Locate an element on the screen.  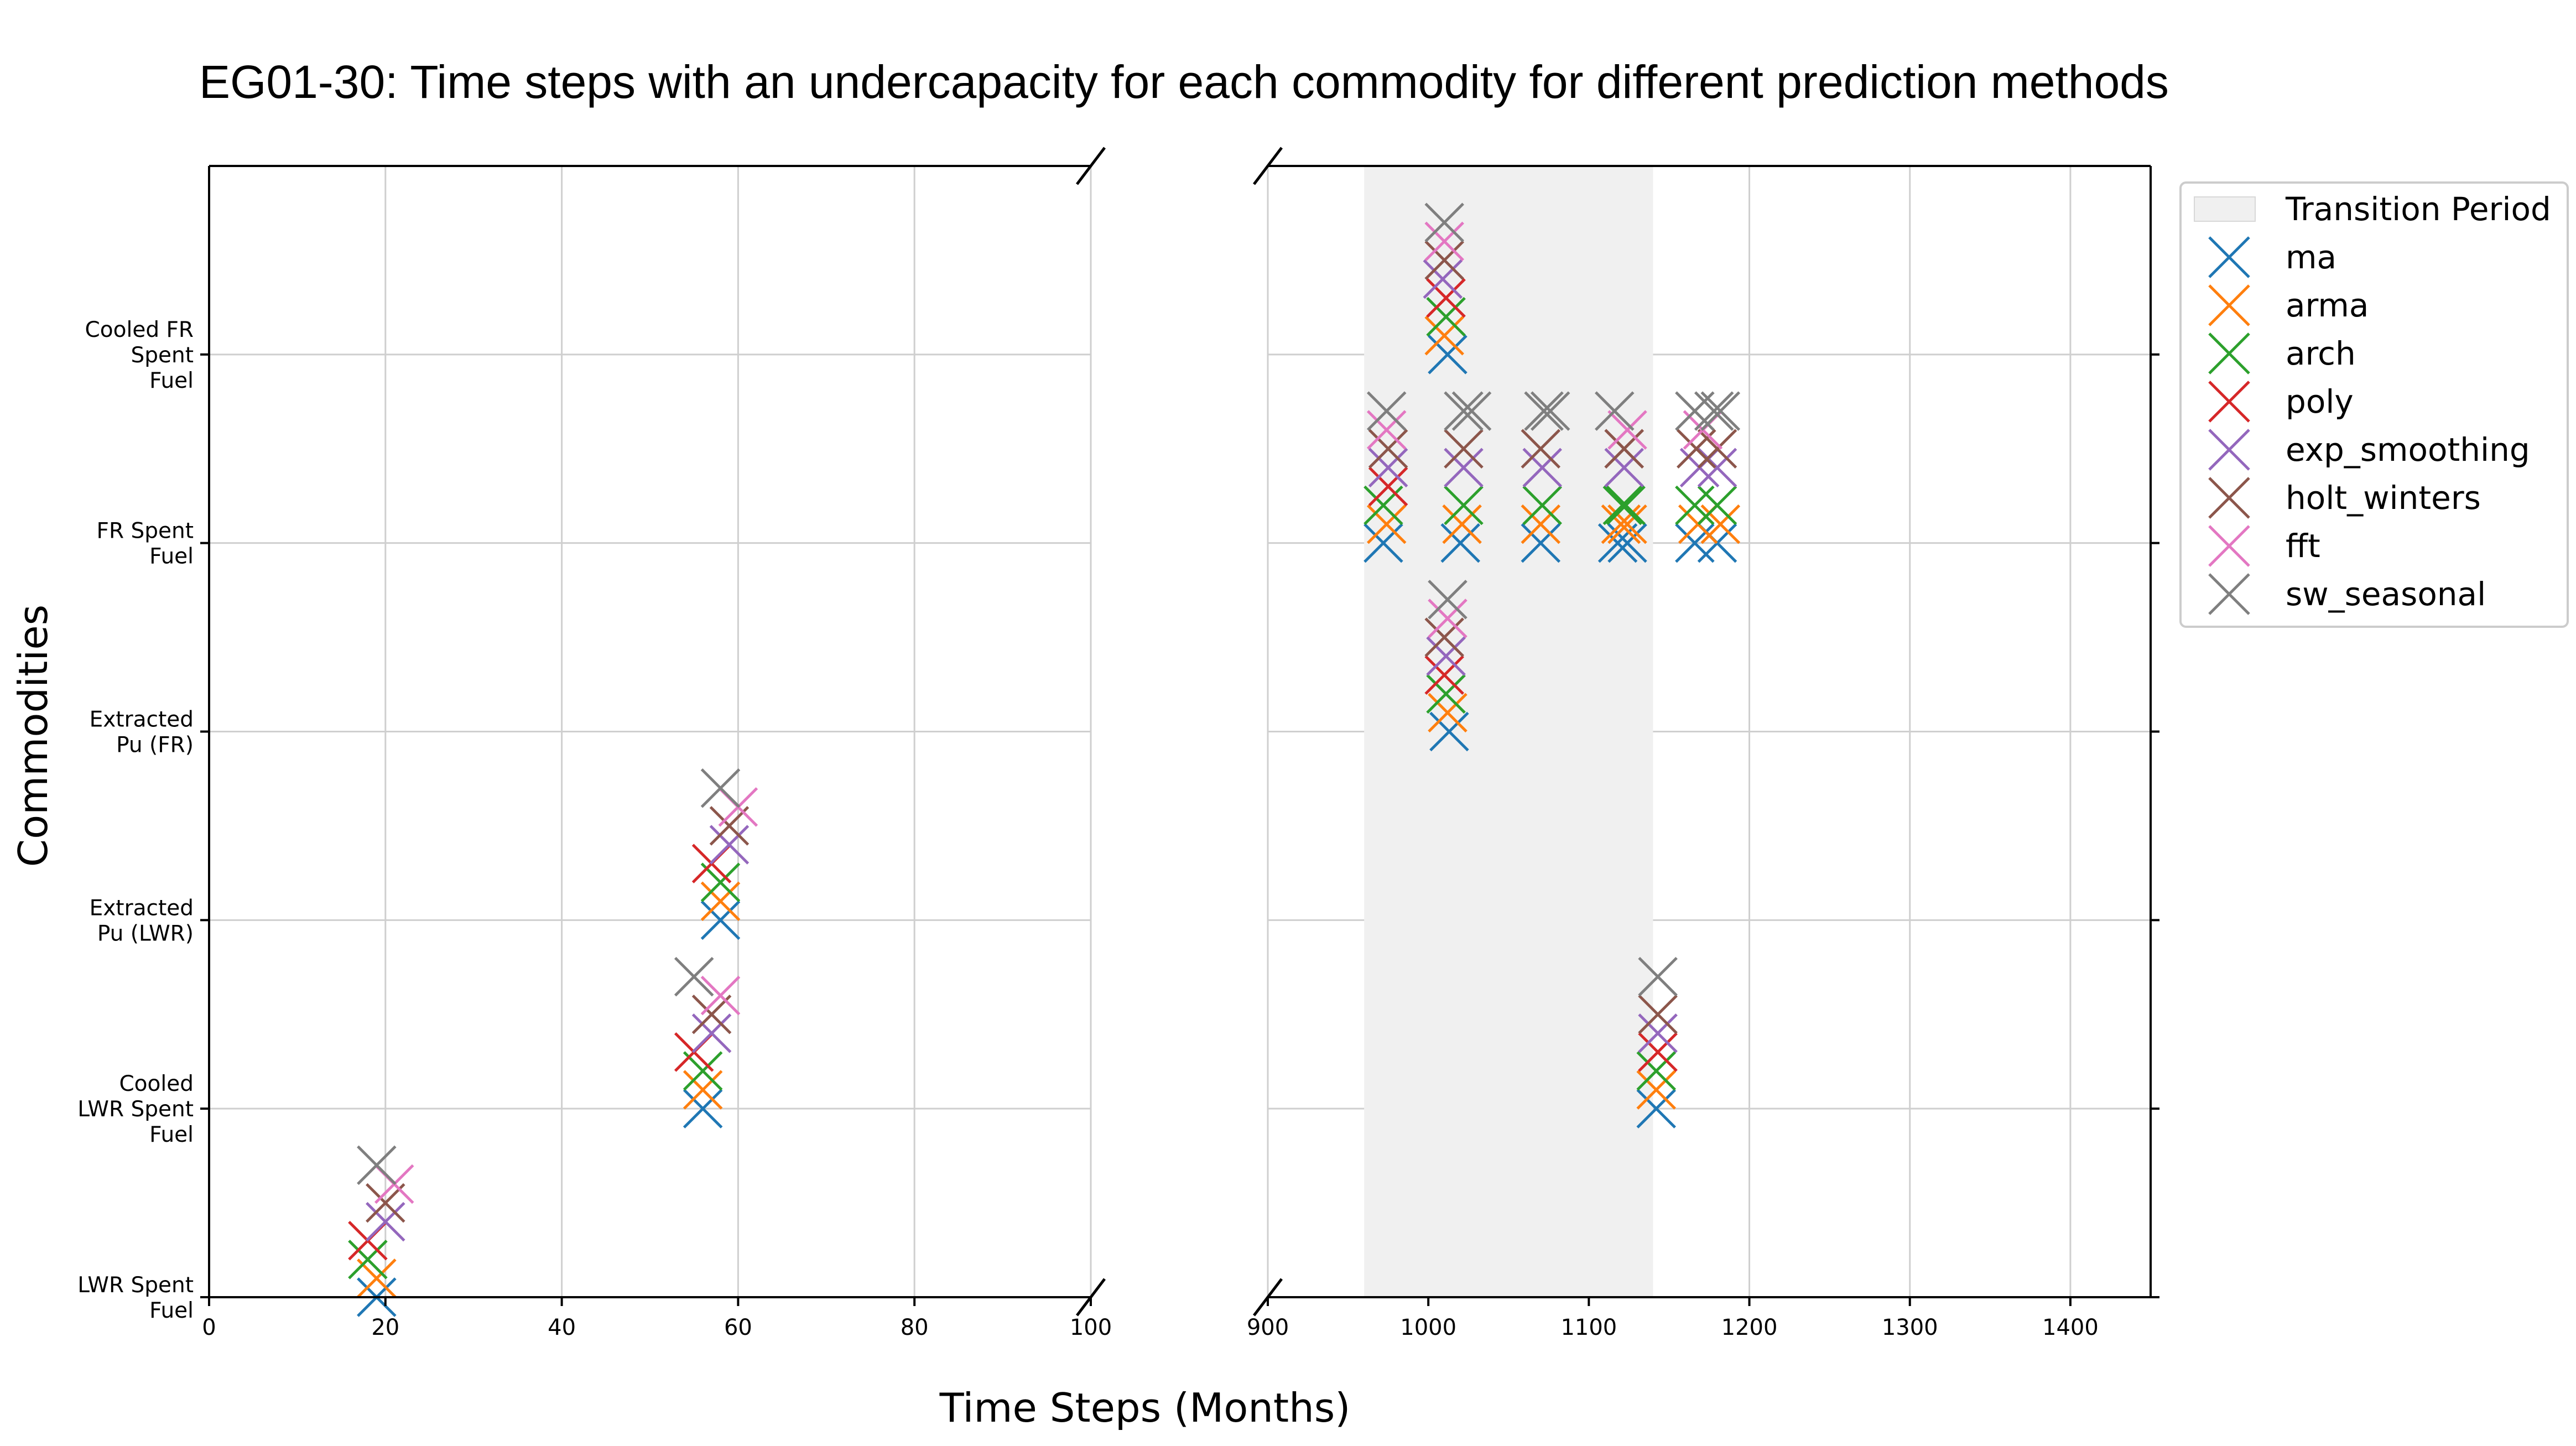
legend-label: poly is located at coordinates (2320, 401).